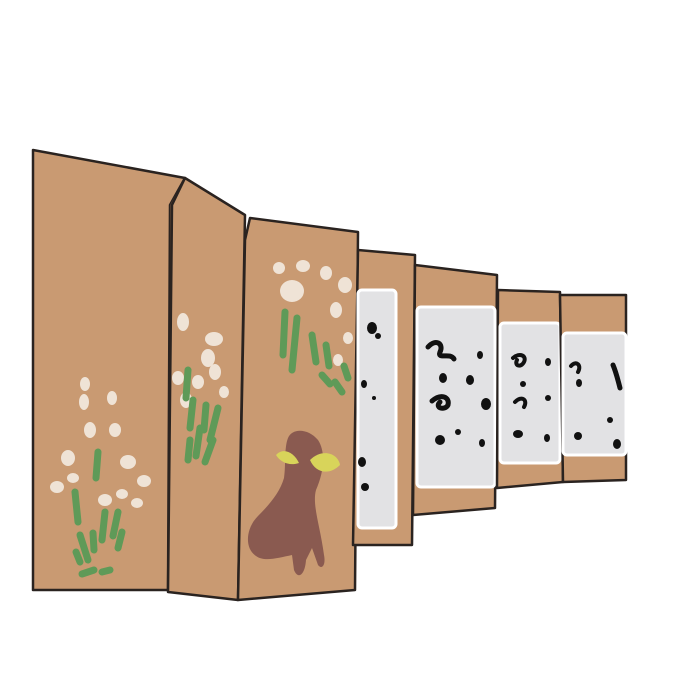  I want to click on creature-ear-right, so click(325, 462).